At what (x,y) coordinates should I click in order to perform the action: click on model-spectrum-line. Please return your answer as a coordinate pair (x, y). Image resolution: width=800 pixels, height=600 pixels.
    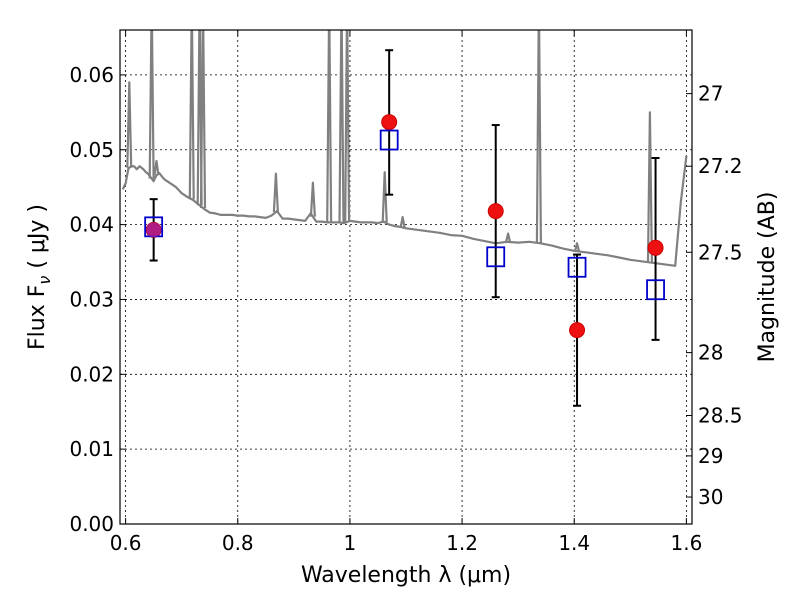
    Looking at the image, I should click on (404, 211).